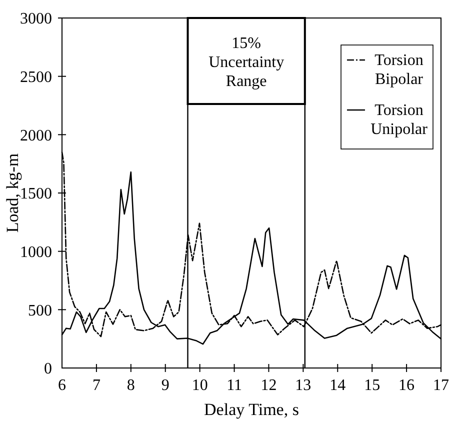  Describe the element at coordinates (246, 62) in the screenshot. I see `annotation: 15% Uncertainty Range` at that location.